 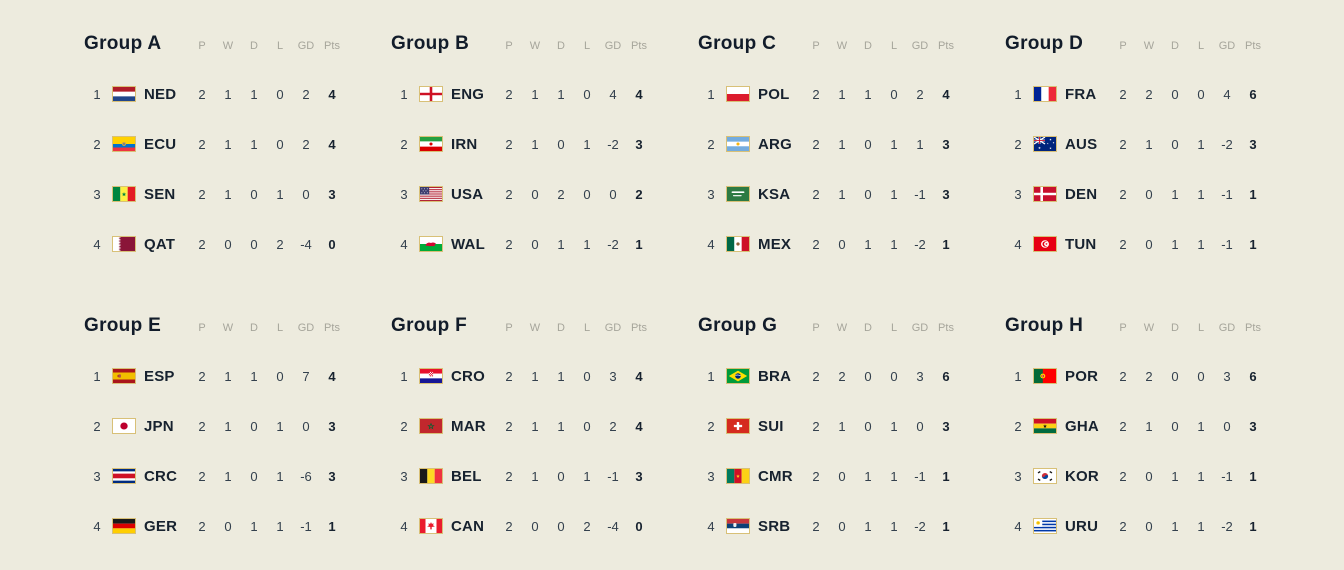 What do you see at coordinates (828, 526) in the screenshot?
I see `team-row-srb: 4 SRB 2 0 1 1 -2 1` at bounding box center [828, 526].